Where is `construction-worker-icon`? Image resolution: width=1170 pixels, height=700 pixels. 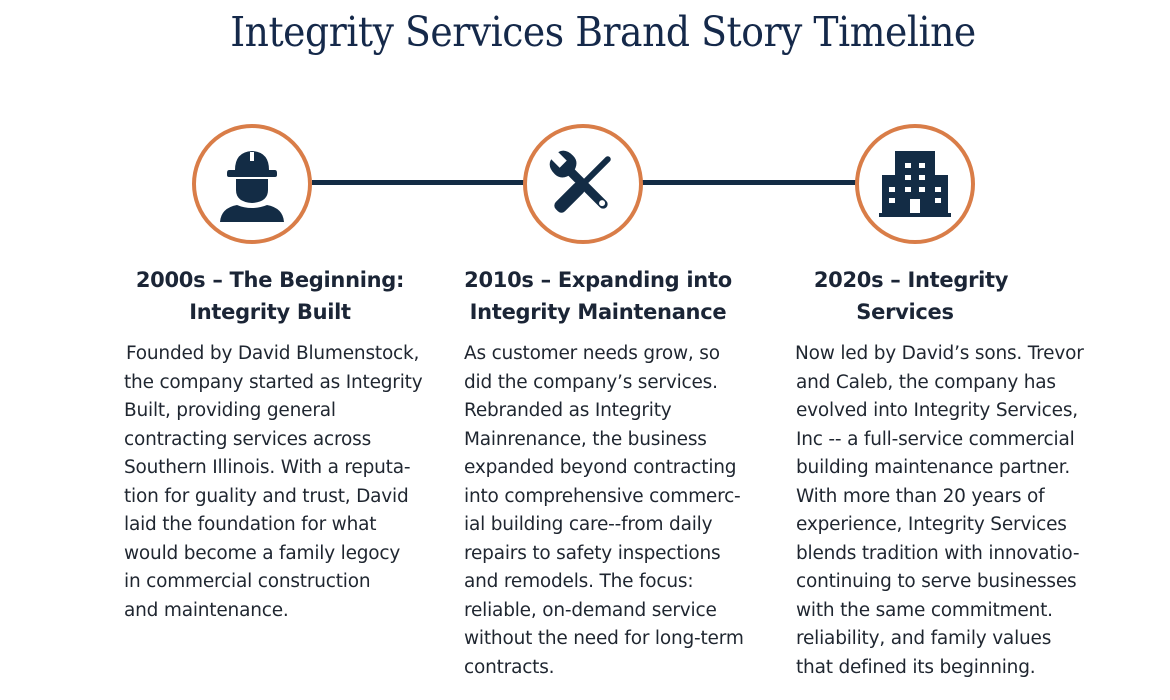 construction-worker-icon is located at coordinates (252, 186).